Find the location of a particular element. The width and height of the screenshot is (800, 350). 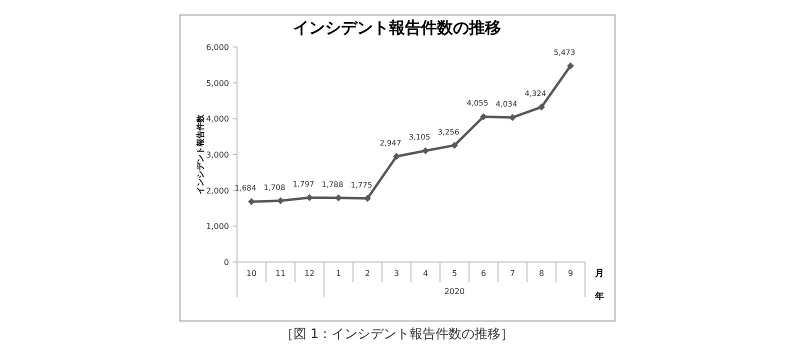

text: 年 is located at coordinates (599, 296).